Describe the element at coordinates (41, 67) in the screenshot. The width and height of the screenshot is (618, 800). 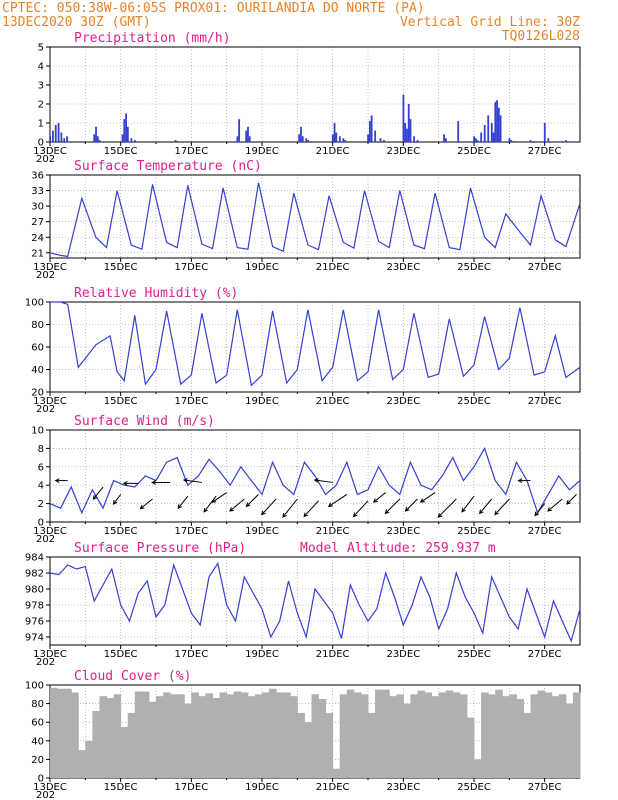
I see `precipitation-ytick-label: 4` at that location.